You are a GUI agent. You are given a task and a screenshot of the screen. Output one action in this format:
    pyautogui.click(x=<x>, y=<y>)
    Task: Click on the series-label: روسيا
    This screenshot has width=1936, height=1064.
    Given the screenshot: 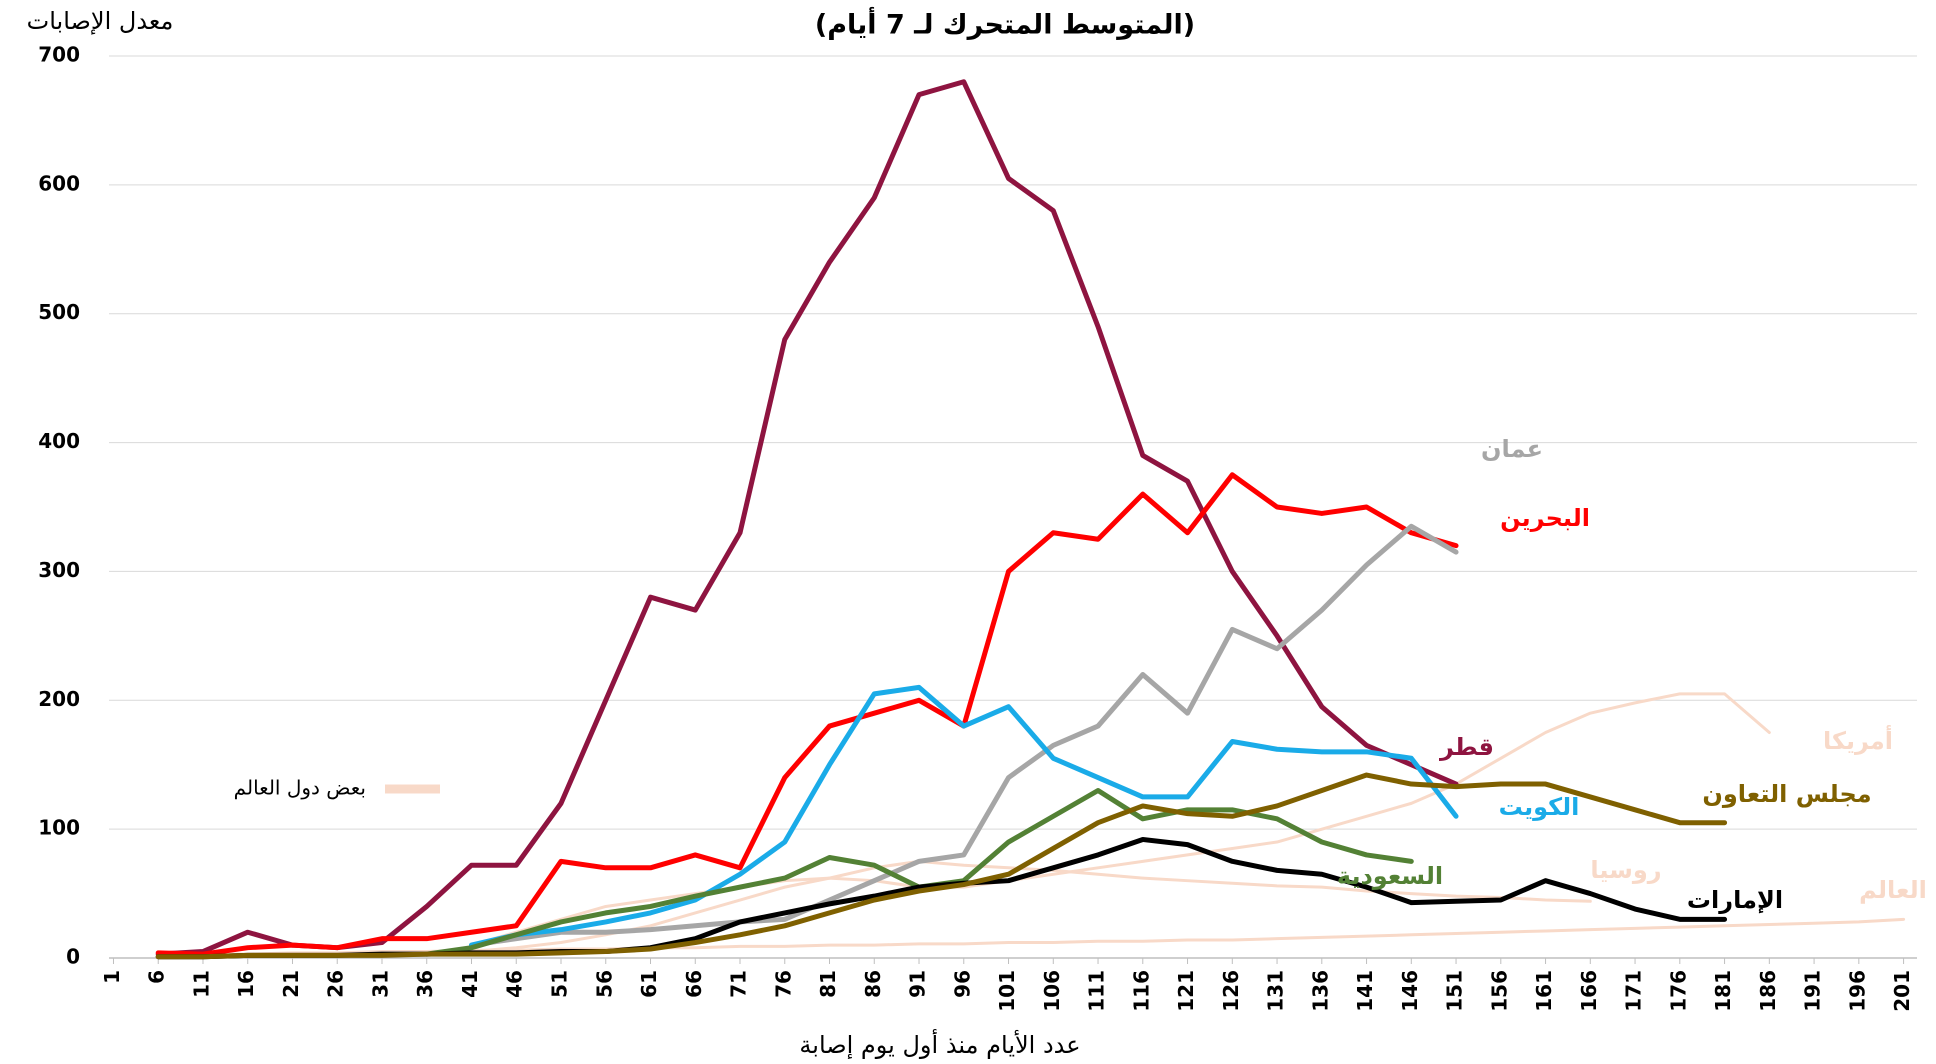 What is the action you would take?
    pyautogui.click(x=1625, y=870)
    